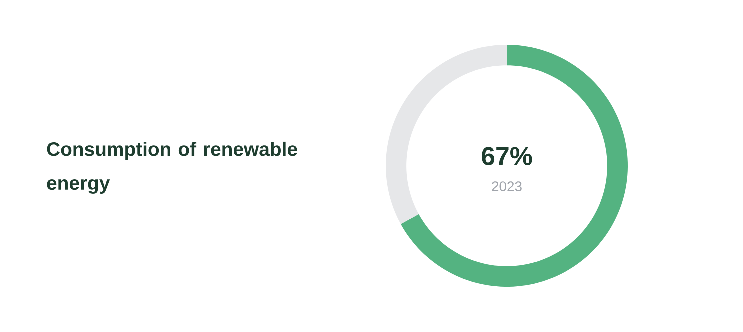  What do you see at coordinates (507, 156) in the screenshot?
I see `data-label: 67%` at bounding box center [507, 156].